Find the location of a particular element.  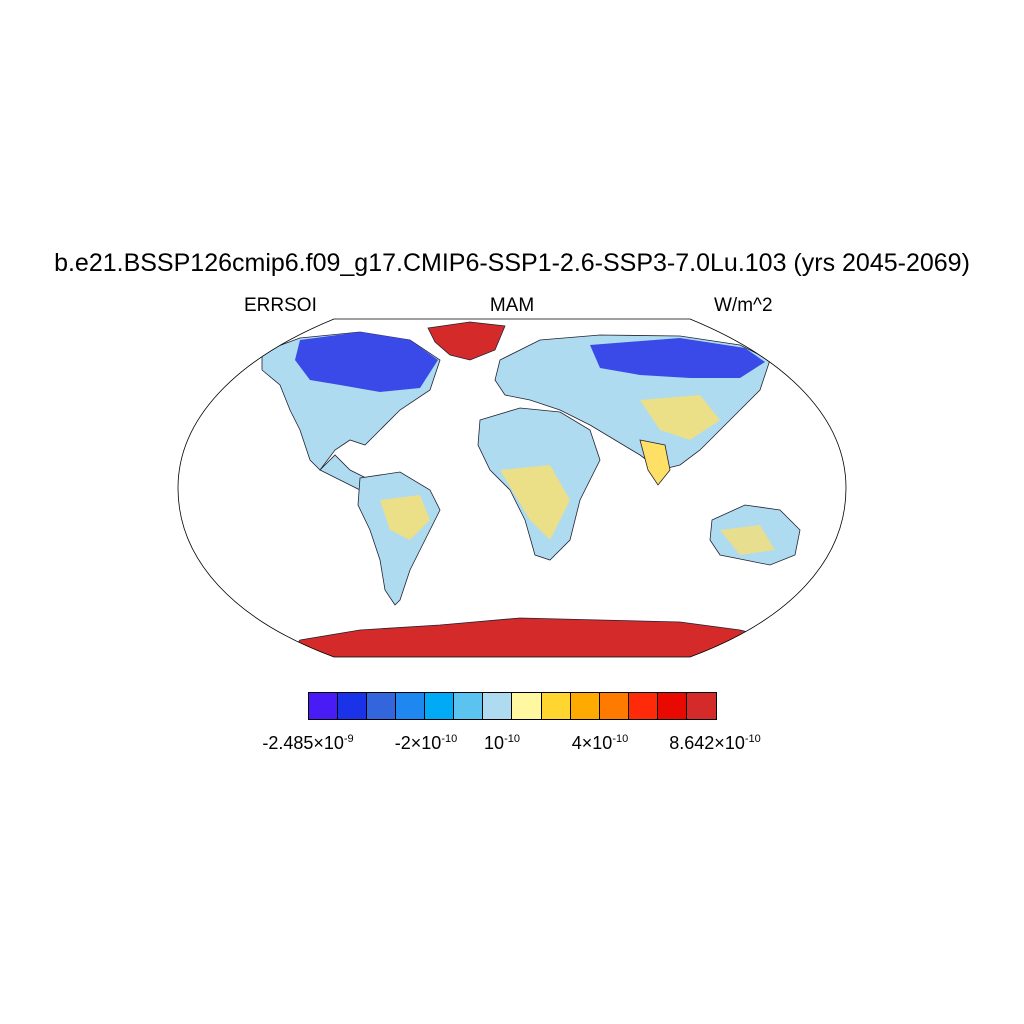

colorbar-label: -2.485×10-9 is located at coordinates (308, 743).